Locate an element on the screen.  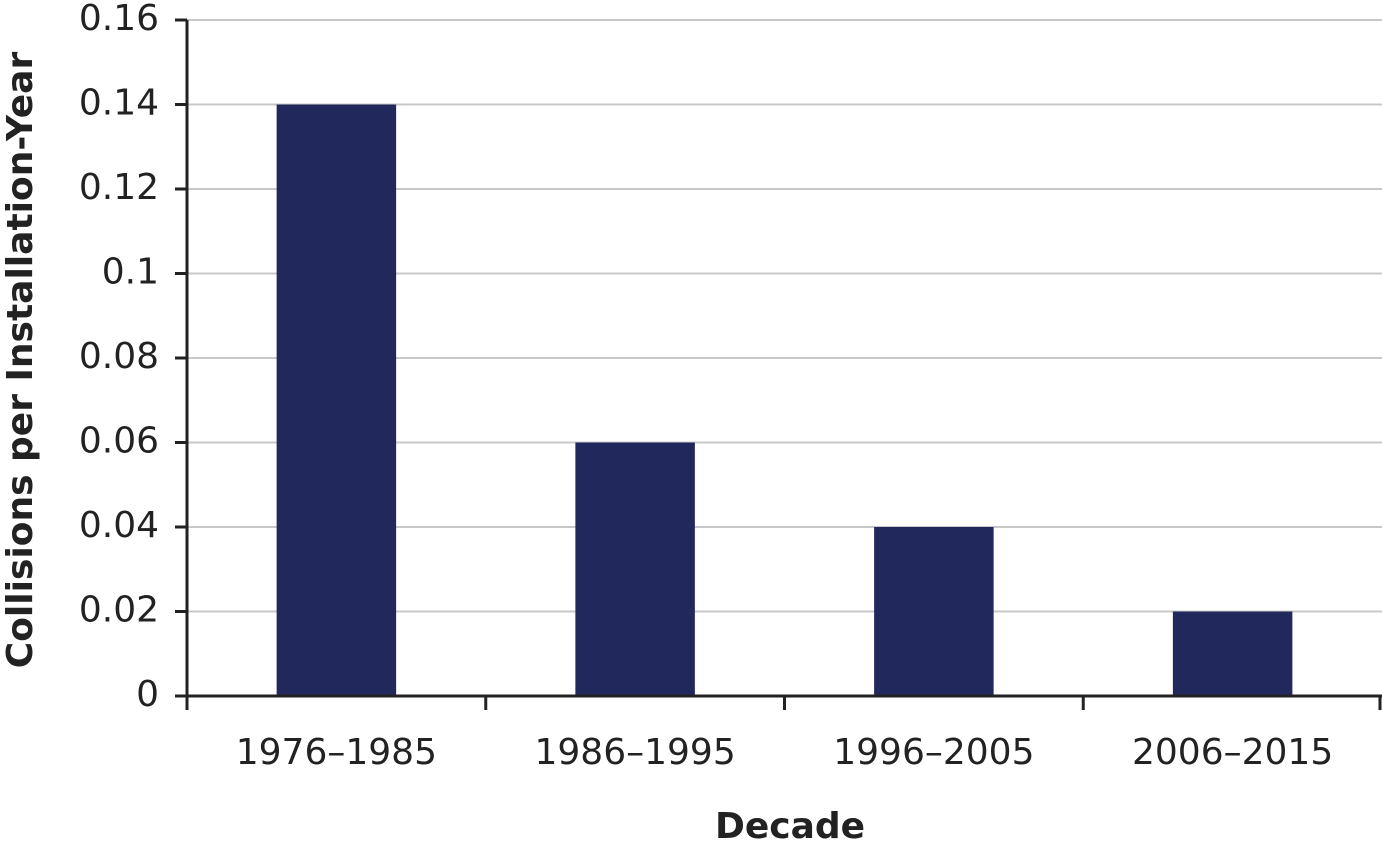
x-tick-label: 1986–1995 is located at coordinates (635, 752).